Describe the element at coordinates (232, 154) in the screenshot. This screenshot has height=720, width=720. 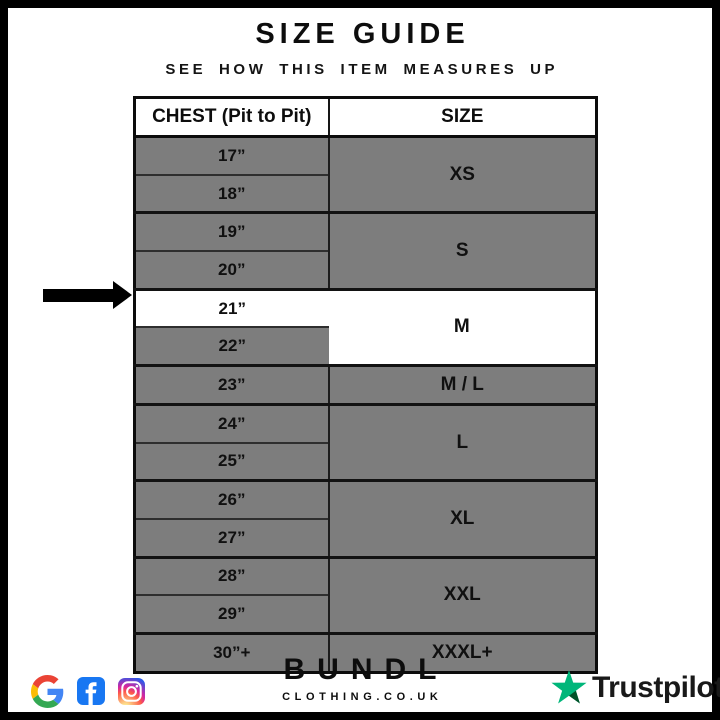
I see `chest-cell: 17”` at that location.